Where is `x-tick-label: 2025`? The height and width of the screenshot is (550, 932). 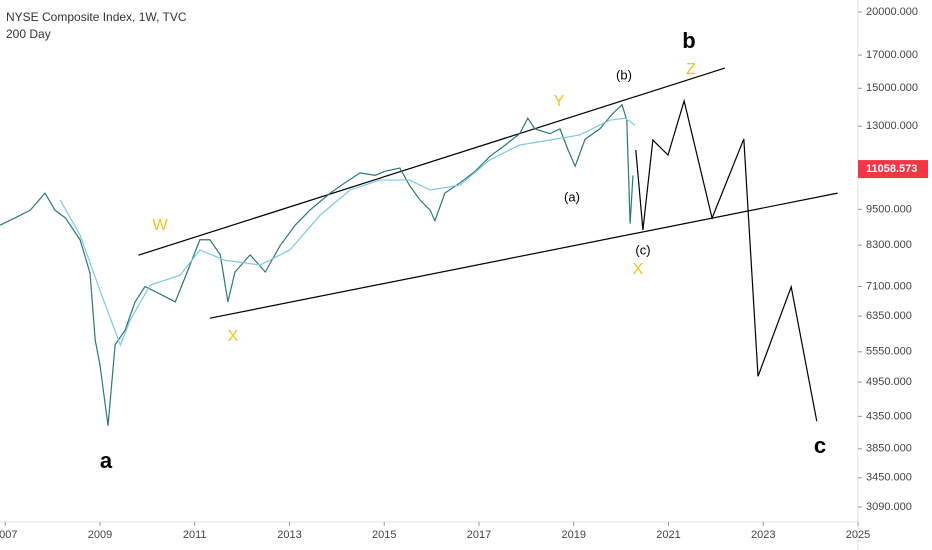 x-tick-label: 2025 is located at coordinates (858, 535).